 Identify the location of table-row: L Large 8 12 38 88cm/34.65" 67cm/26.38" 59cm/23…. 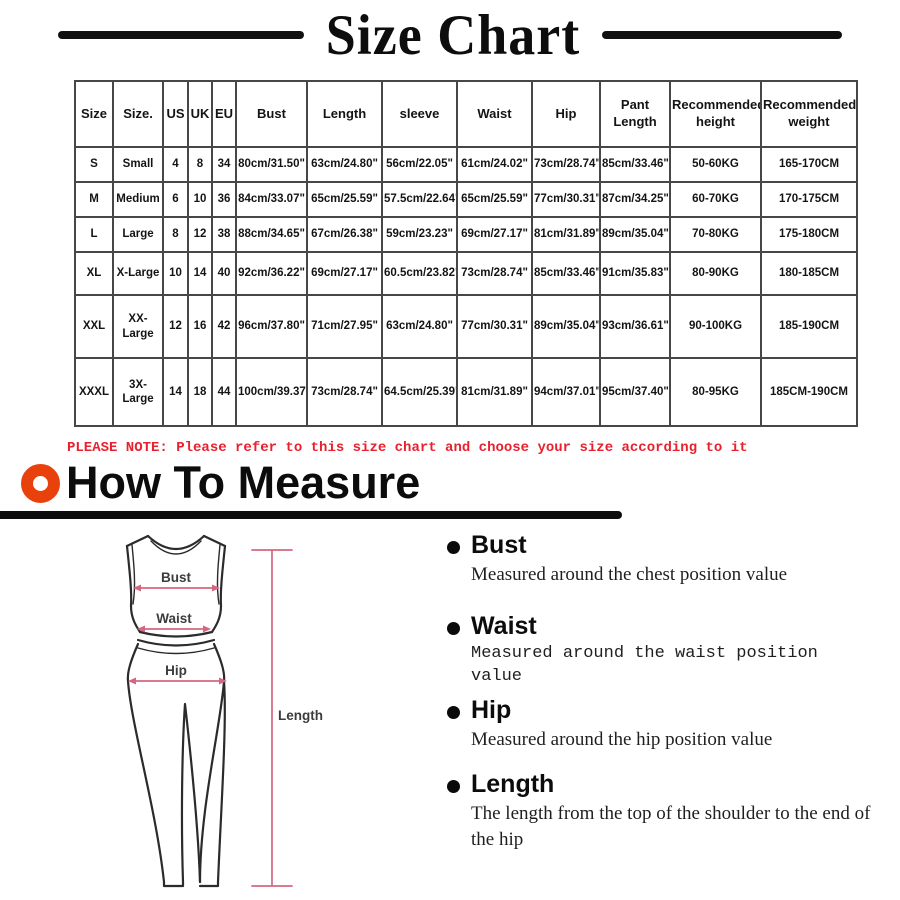
(466, 234).